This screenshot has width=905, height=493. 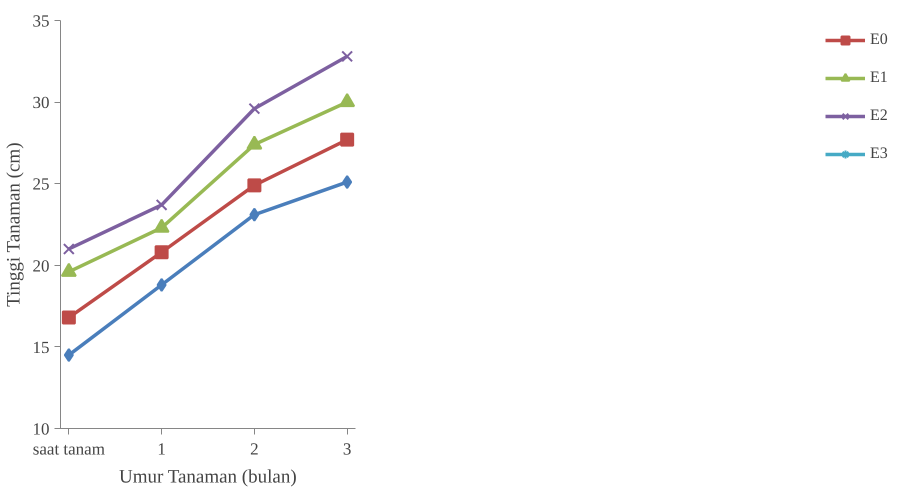 What do you see at coordinates (879, 116) in the screenshot?
I see `legend-label: E2` at bounding box center [879, 116].